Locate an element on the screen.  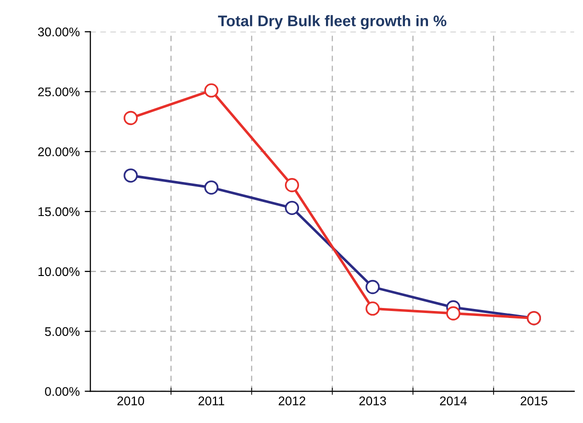
y-tick-label: 20.00% is located at coordinates (59, 151).